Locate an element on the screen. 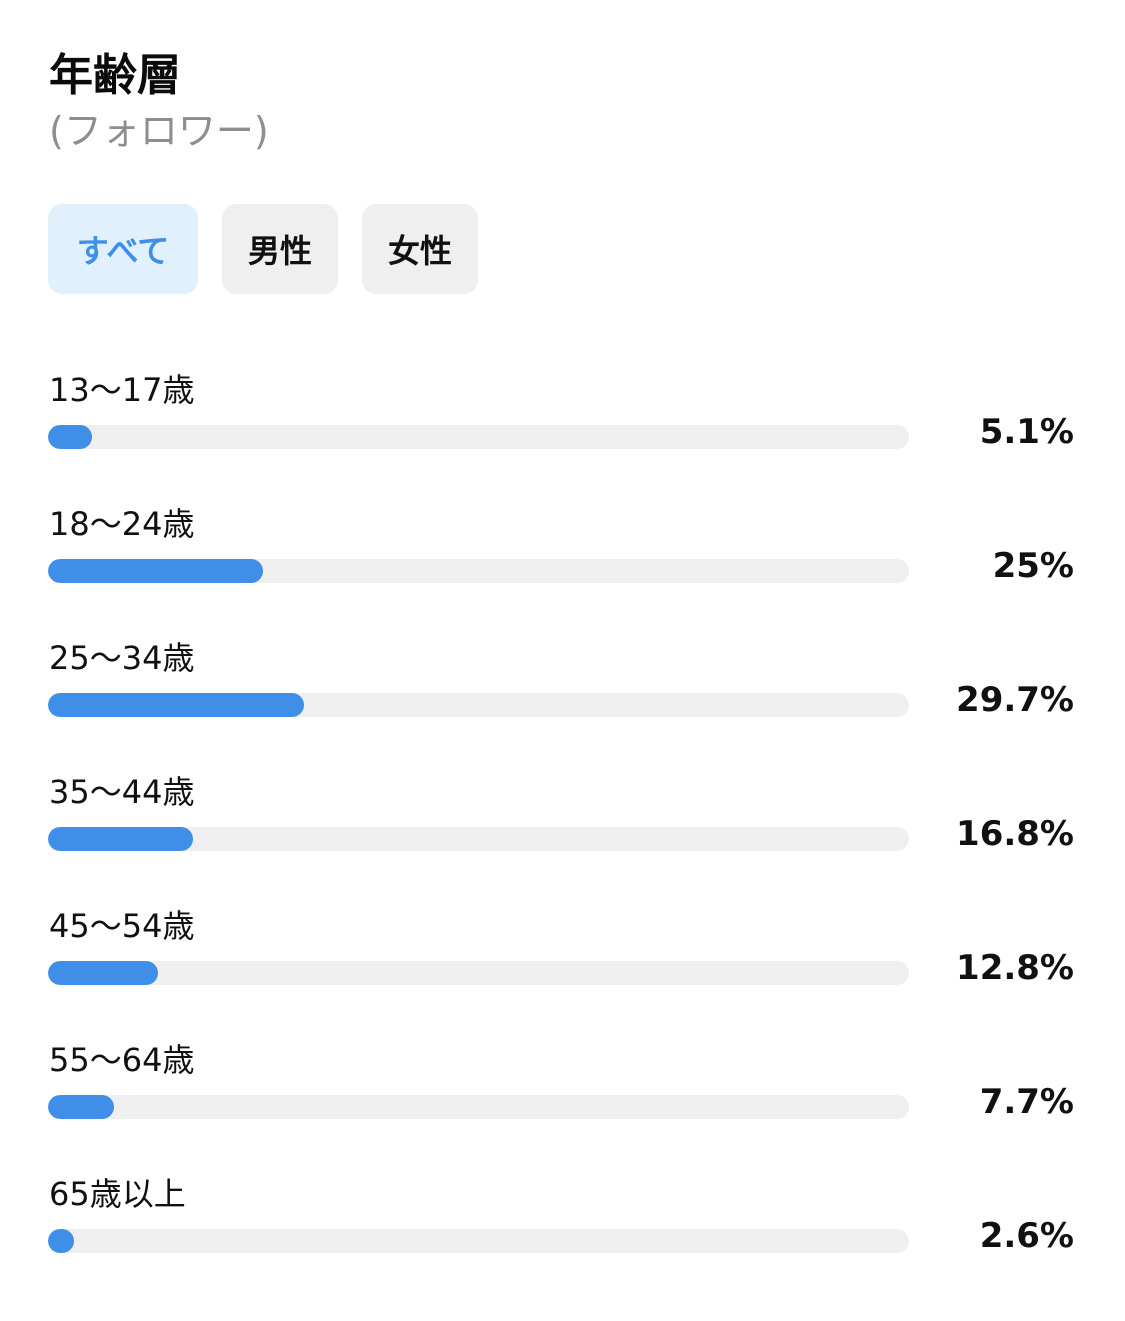 This screenshot has height=1321, width=1125. tab-all: すべて is located at coordinates (123, 249).